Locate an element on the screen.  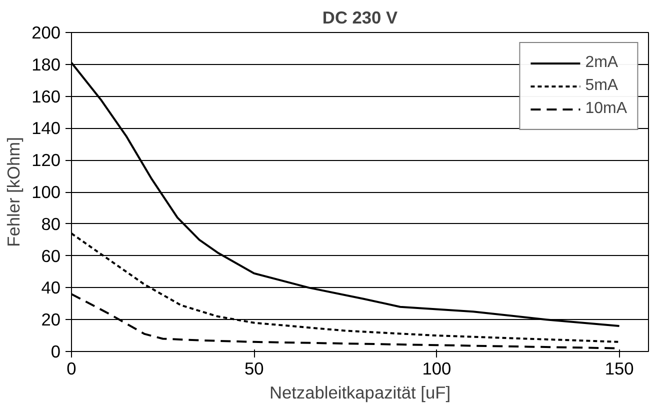
legend-label: 5mA is located at coordinates (601, 86).